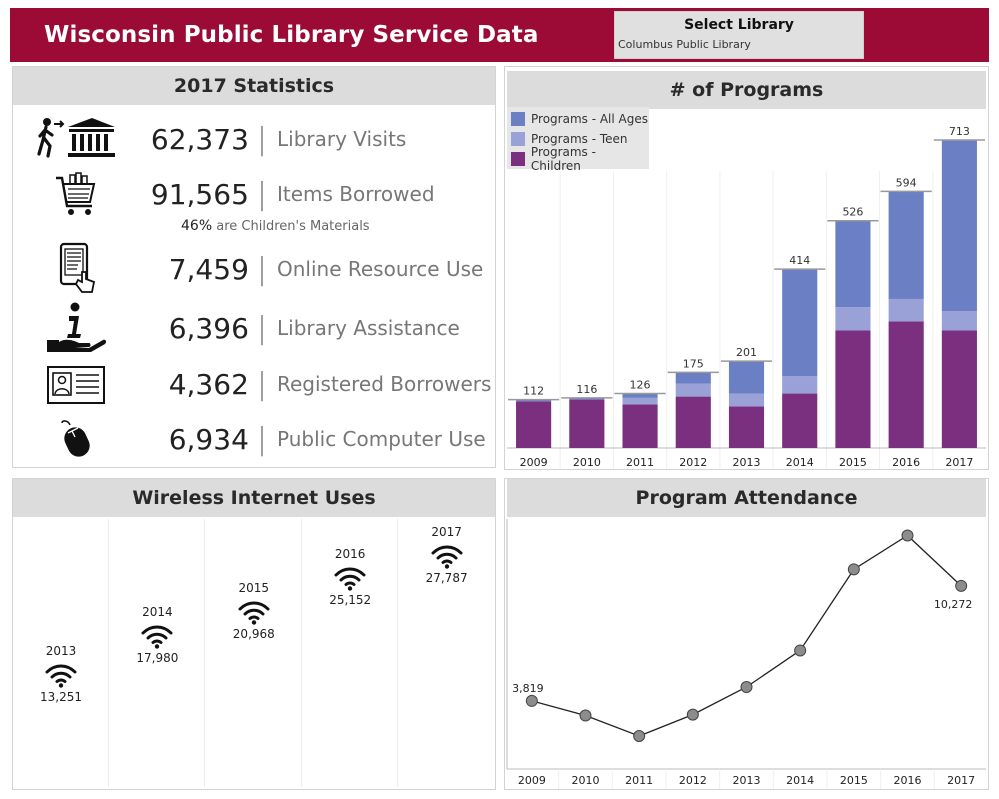 Image resolution: width=999 pixels, height=799 pixels. What do you see at coordinates (197, 226) in the screenshot?
I see `children-percent: 46%` at bounding box center [197, 226].